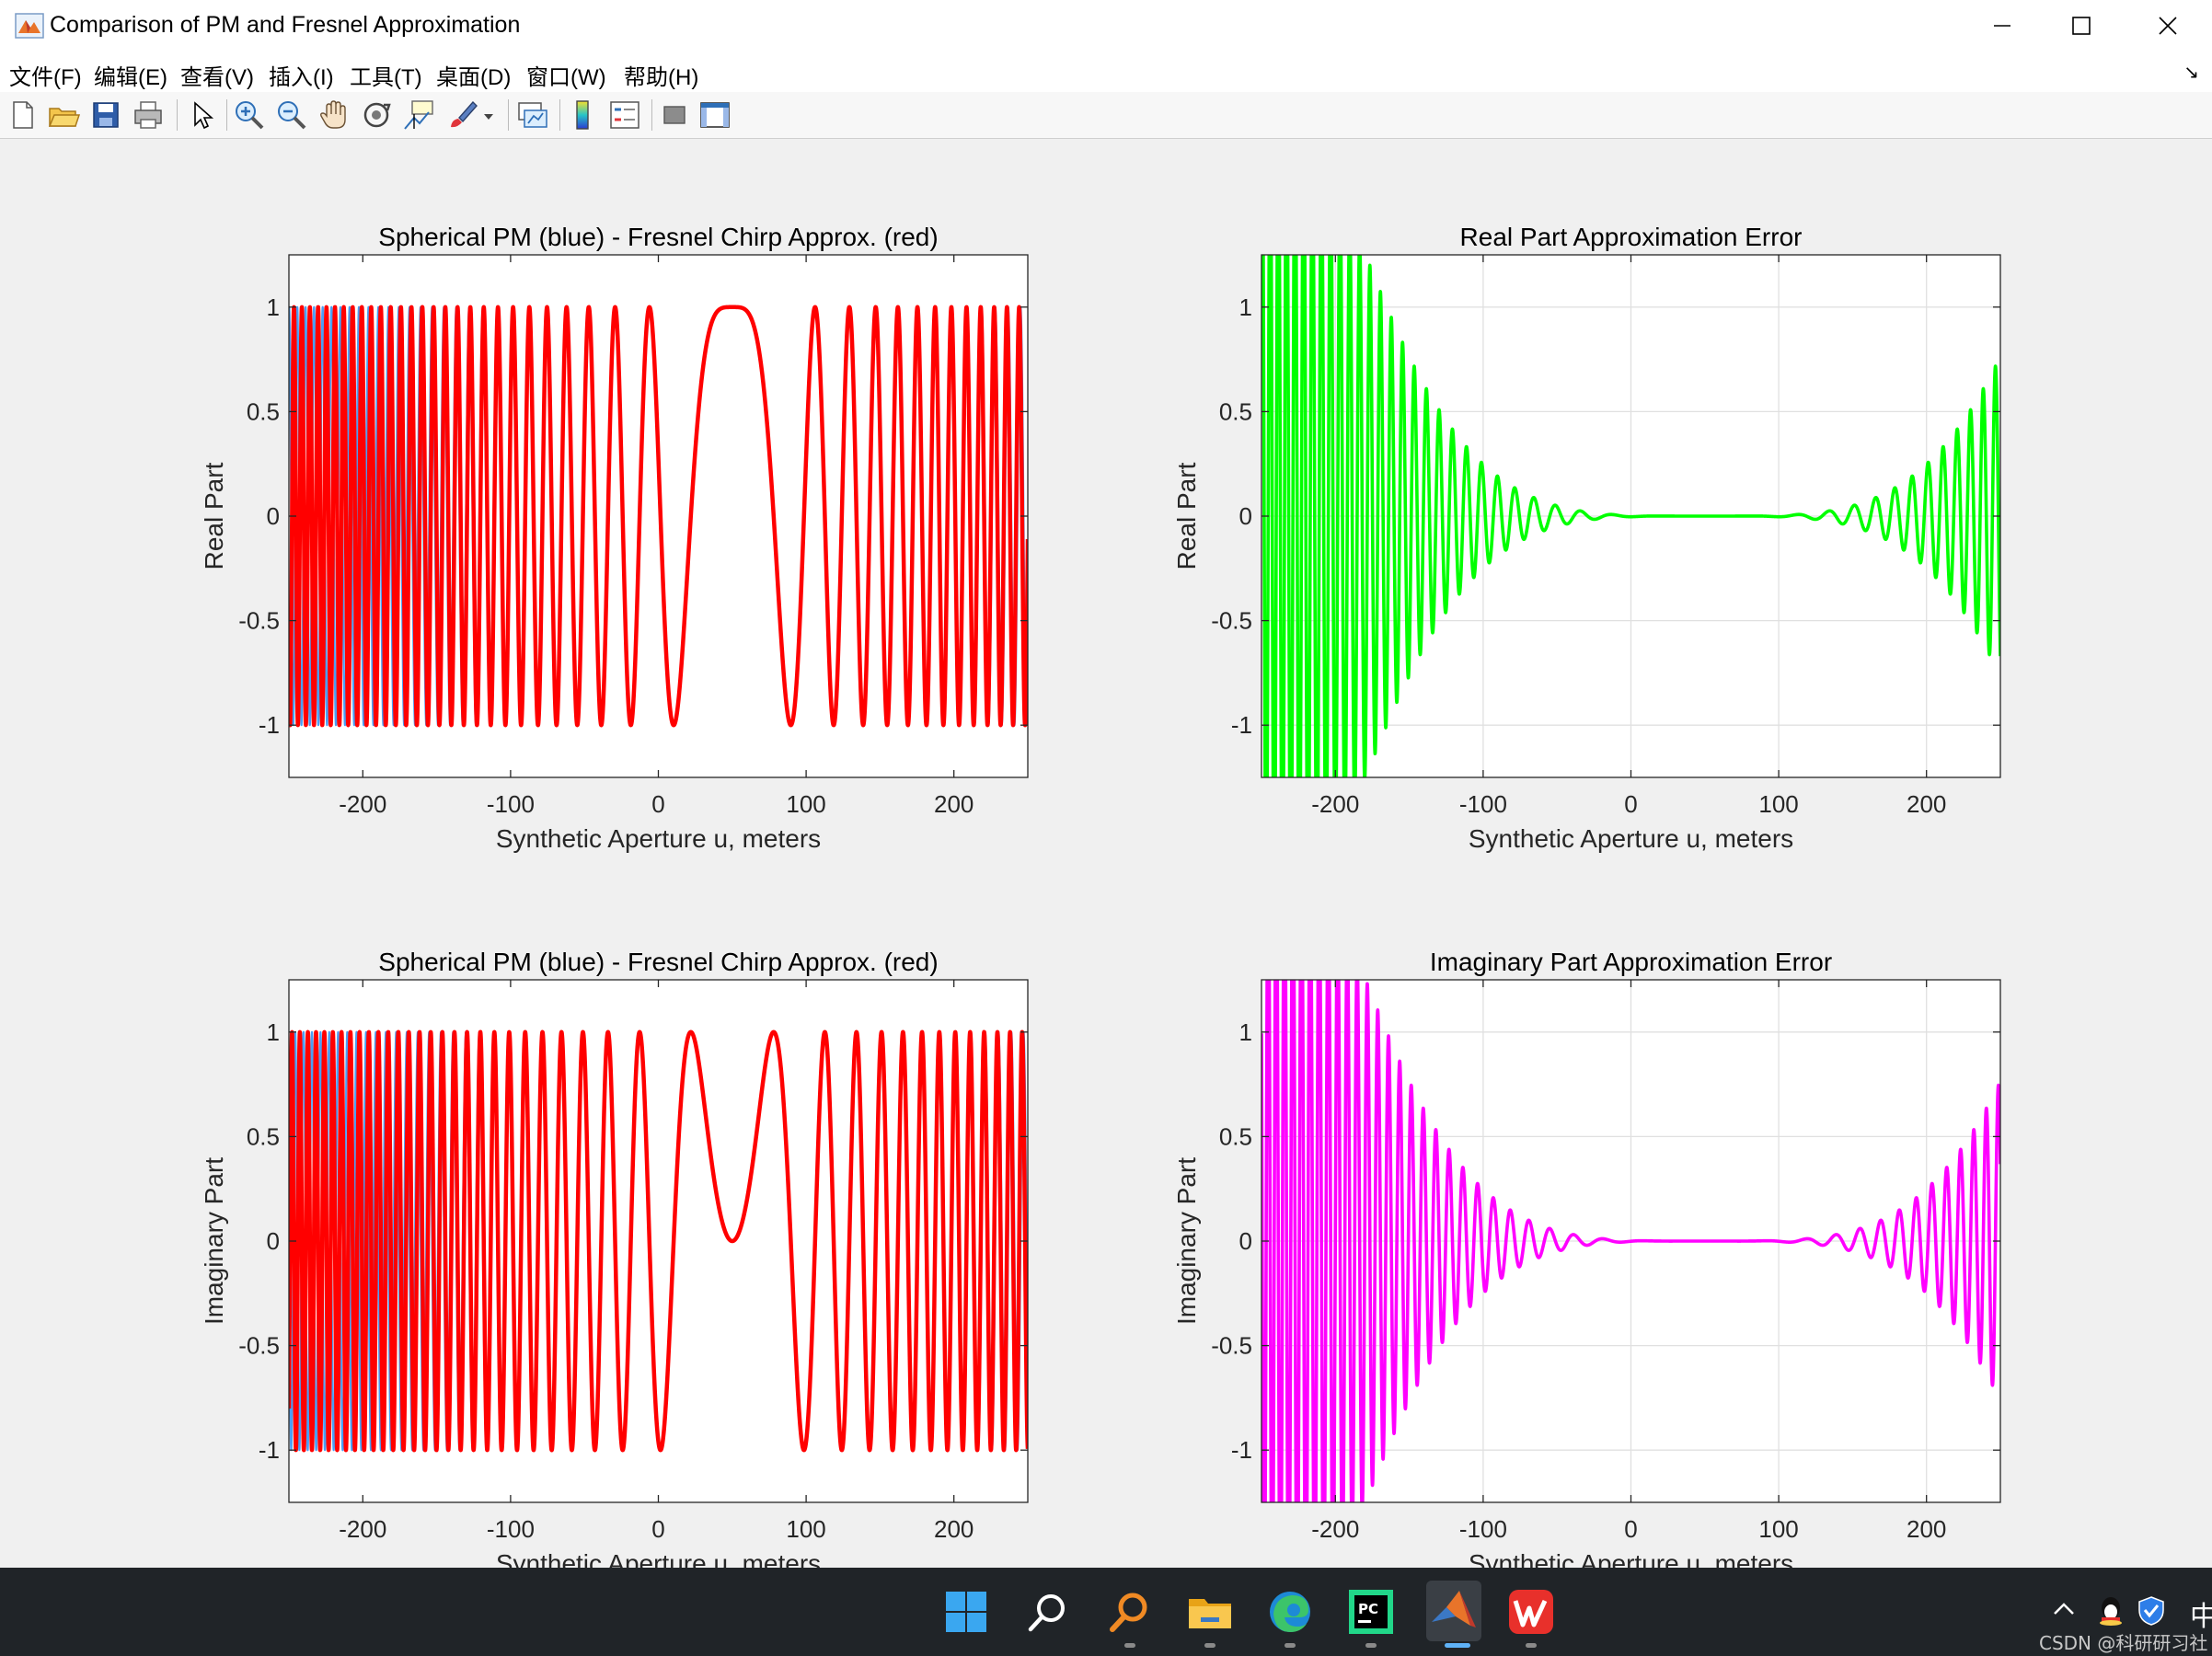  What do you see at coordinates (386, 77) in the screenshot?
I see `menu-tools: 工具(T)` at bounding box center [386, 77].